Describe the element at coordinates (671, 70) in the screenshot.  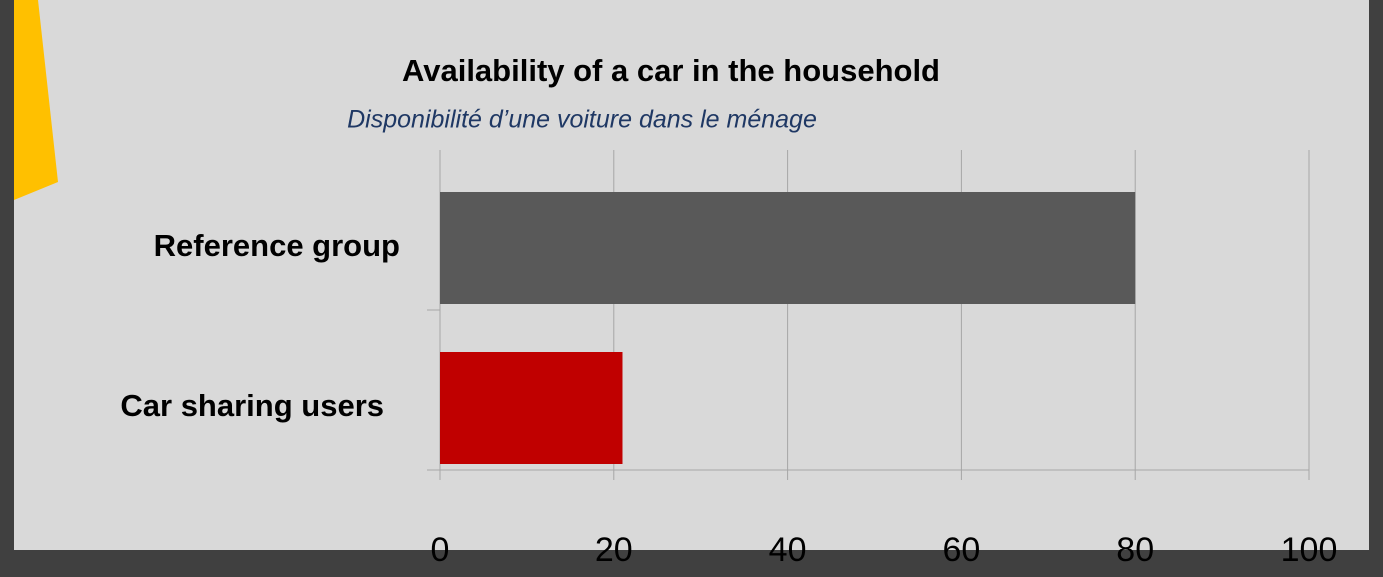
I see `chart-title: Availability of a car in the household` at that location.